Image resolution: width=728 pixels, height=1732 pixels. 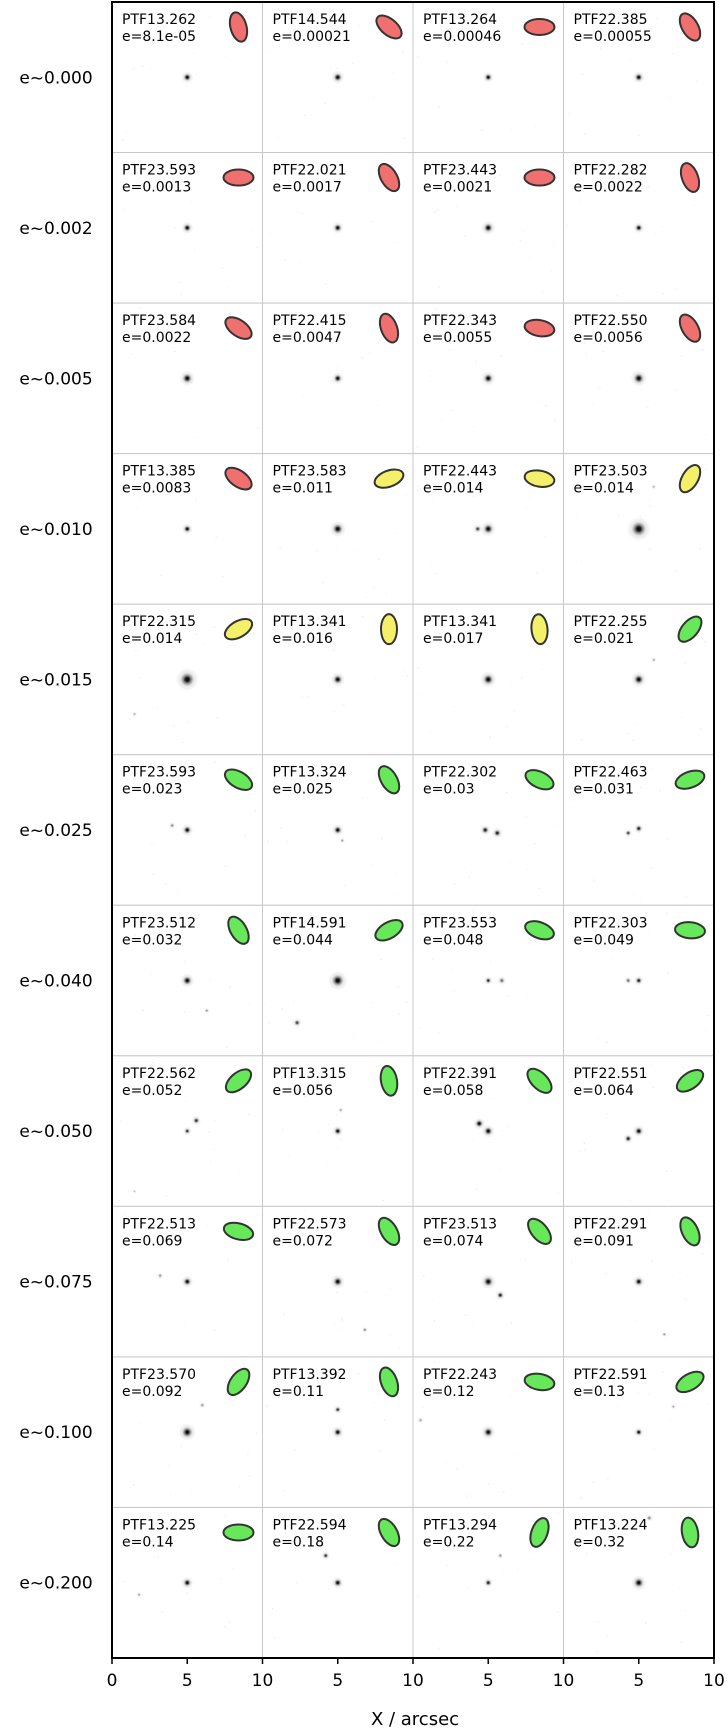 What do you see at coordinates (152, 1241) in the screenshot?
I see `ellipticity-label: e=0.069` at bounding box center [152, 1241].